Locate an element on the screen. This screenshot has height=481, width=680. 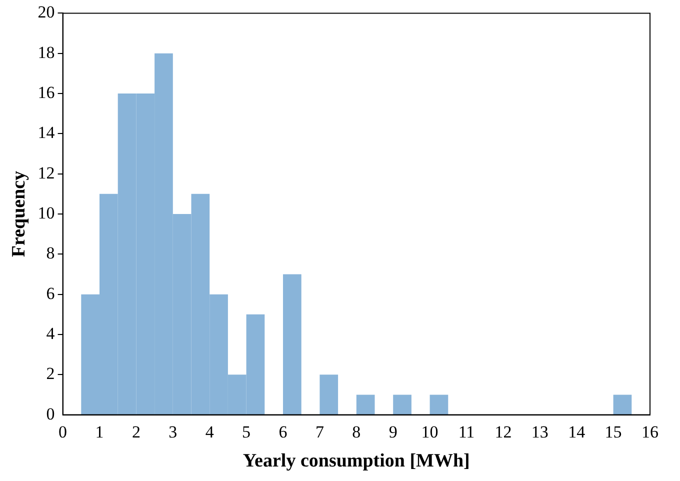
x-tick-label: 5 is located at coordinates (246, 432).